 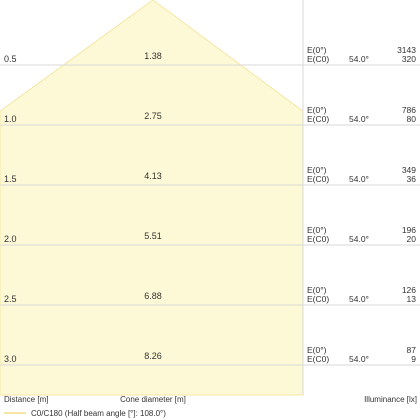 What do you see at coordinates (10, 359) in the screenshot?
I see `row-distance-label: 3.0` at bounding box center [10, 359].